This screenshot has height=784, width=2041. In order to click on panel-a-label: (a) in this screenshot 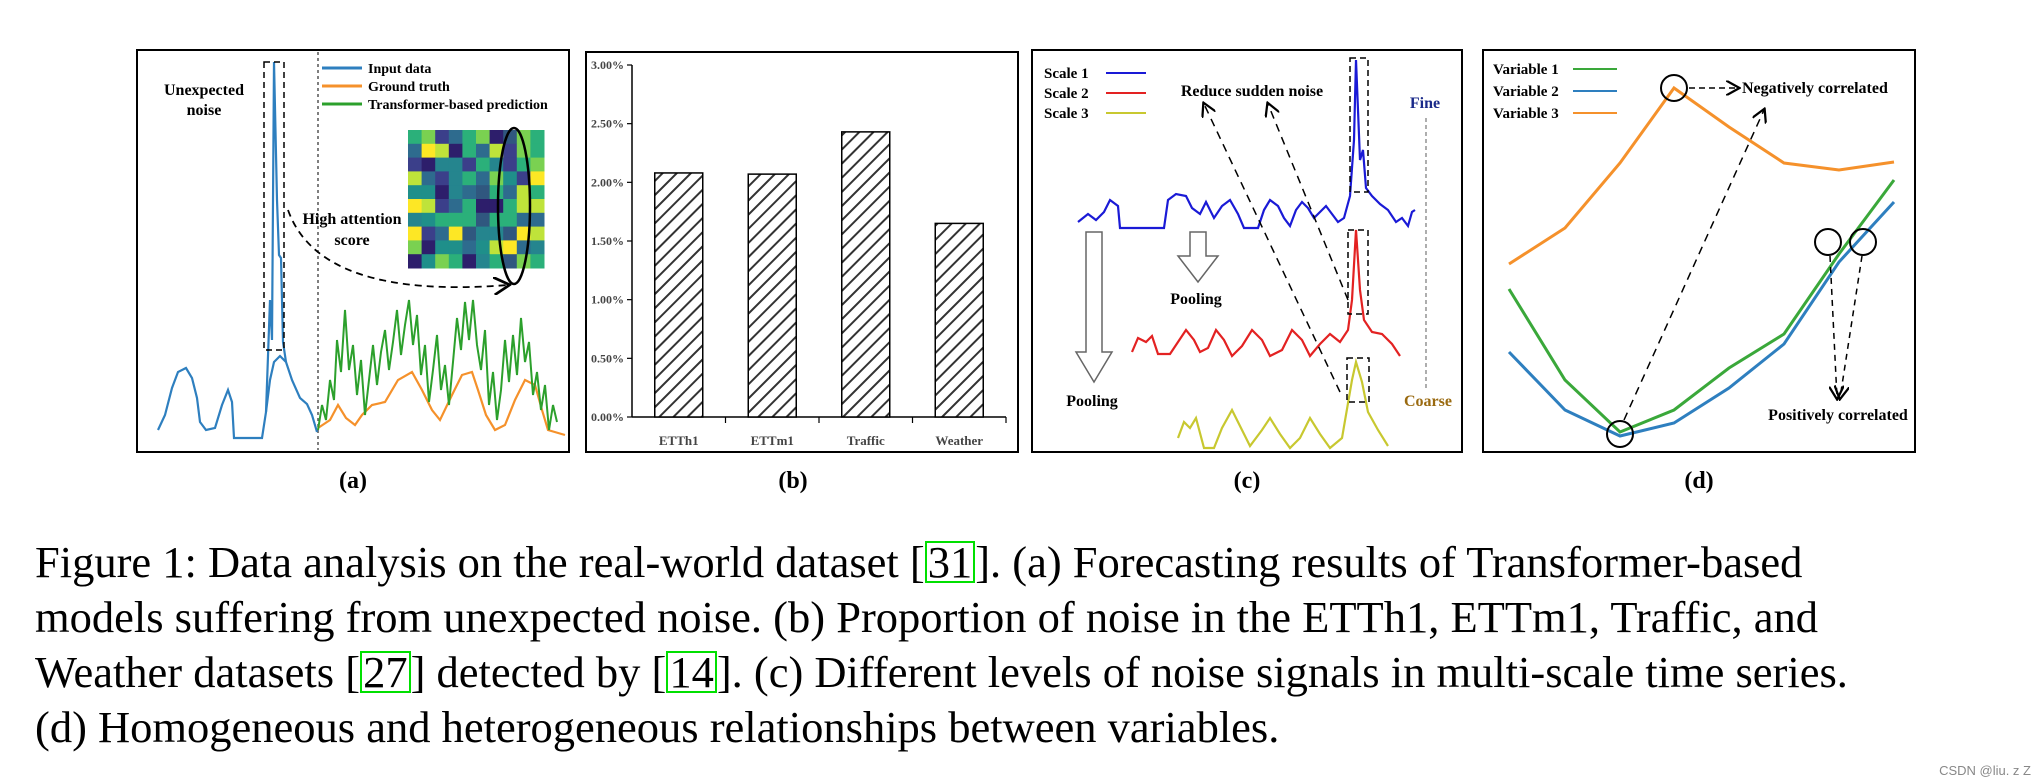, I will do `click(353, 481)`.